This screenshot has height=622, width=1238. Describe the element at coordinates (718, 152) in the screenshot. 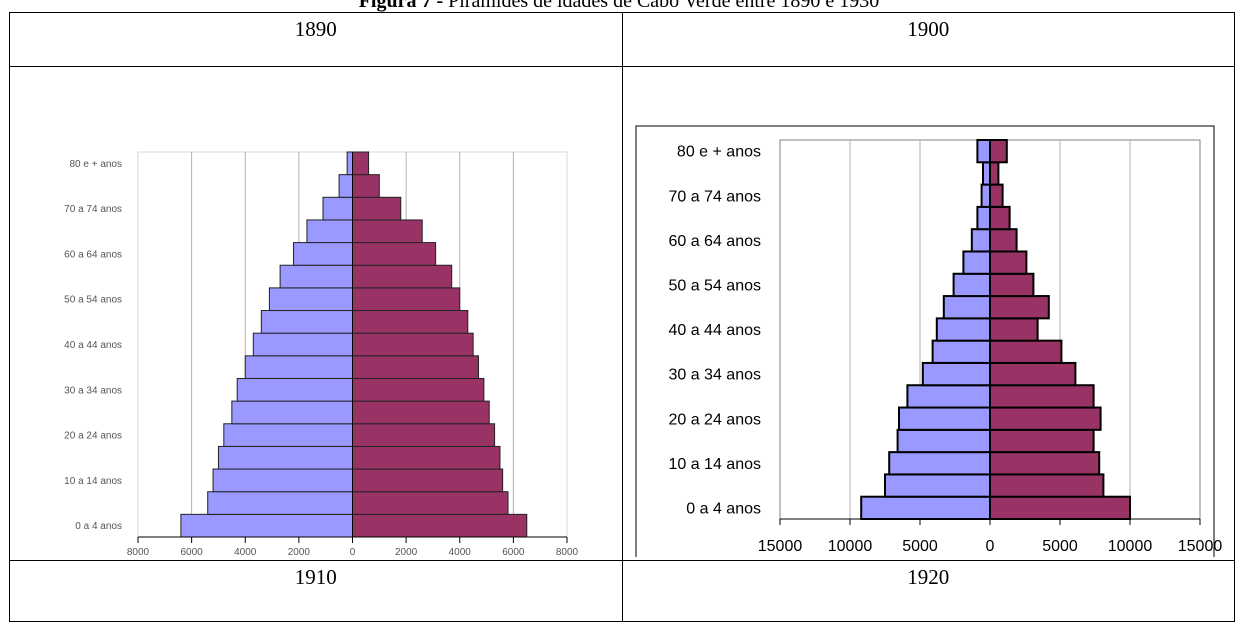

I see `y-tick-label: 80 e + anos` at that location.